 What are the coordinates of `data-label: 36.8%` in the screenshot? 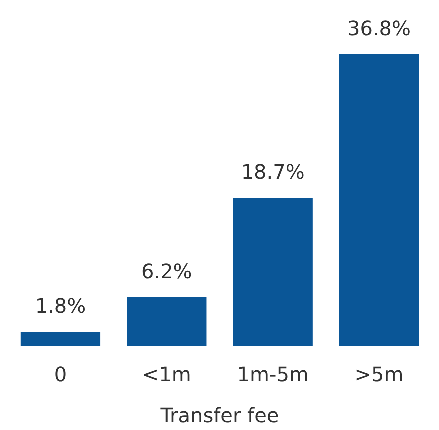 It's located at (380, 28).